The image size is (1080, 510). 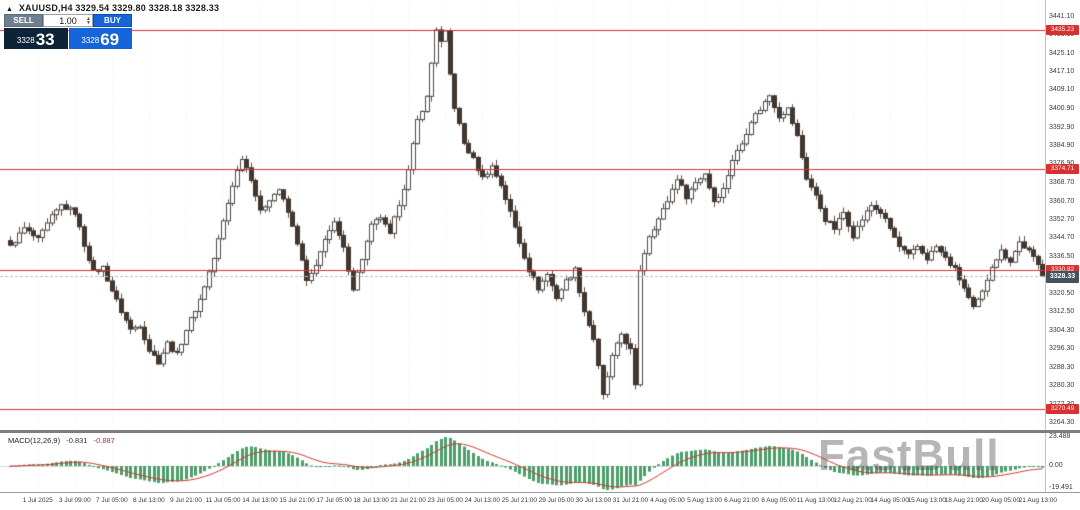 I want to click on time-tick: 8 Aug 05:00, so click(x=778, y=500).